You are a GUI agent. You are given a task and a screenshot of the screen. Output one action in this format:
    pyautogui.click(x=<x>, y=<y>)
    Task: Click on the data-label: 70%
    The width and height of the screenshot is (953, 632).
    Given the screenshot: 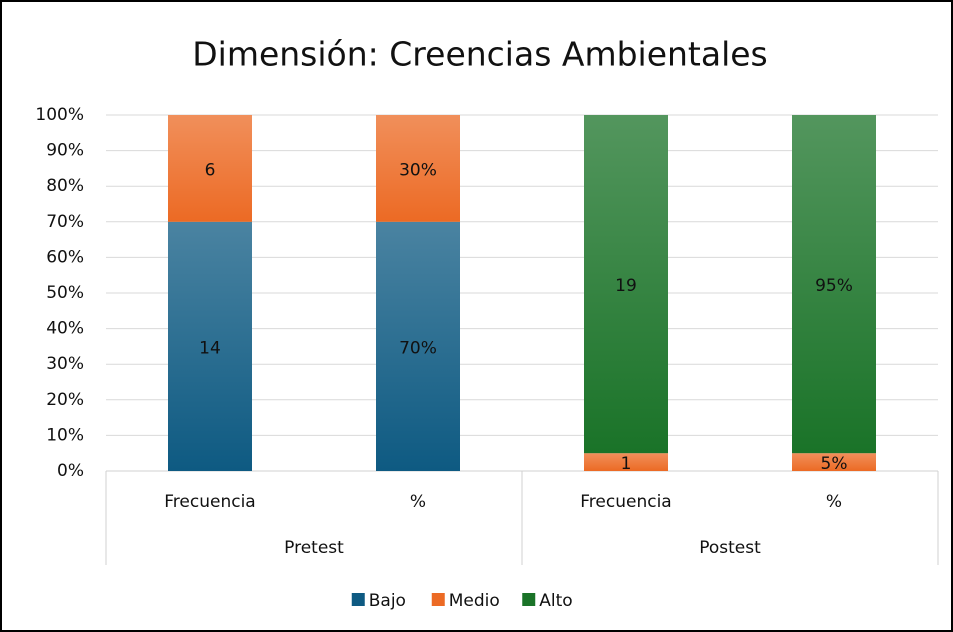 What is the action you would take?
    pyautogui.click(x=418, y=348)
    